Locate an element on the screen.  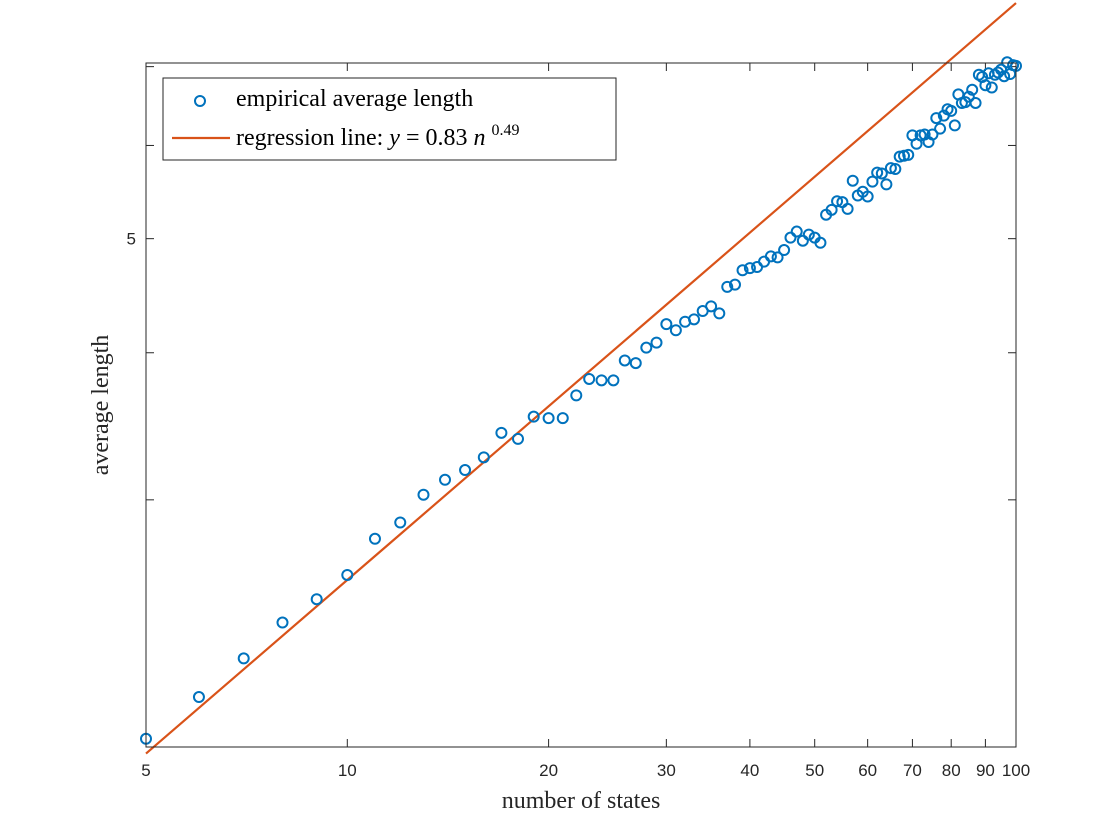
legend-label-scatter: empirical average length is located at coordinates (354, 99).